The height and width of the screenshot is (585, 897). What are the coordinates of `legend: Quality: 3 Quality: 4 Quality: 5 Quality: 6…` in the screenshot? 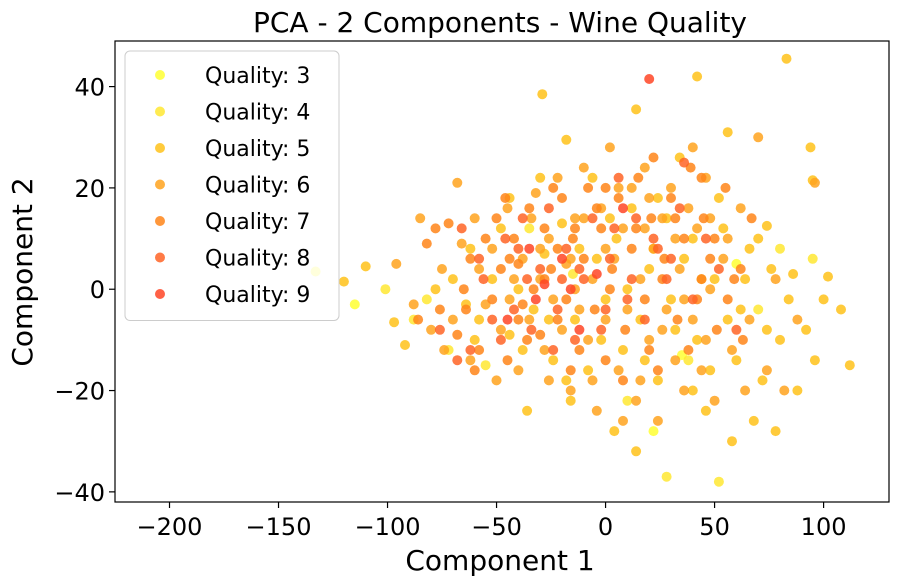 It's located at (232, 185).